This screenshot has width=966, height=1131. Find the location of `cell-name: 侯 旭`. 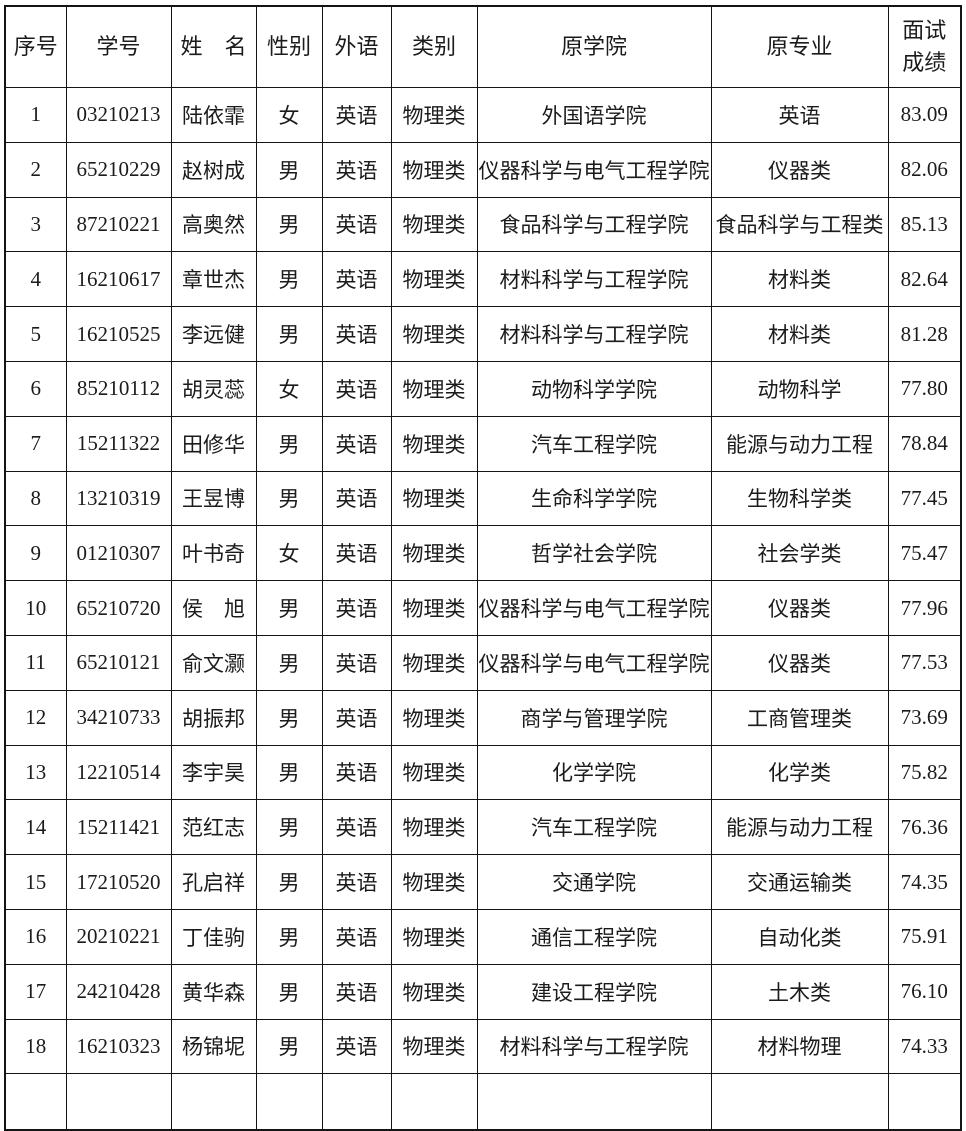

cell-name: 侯 旭 is located at coordinates (213, 608).